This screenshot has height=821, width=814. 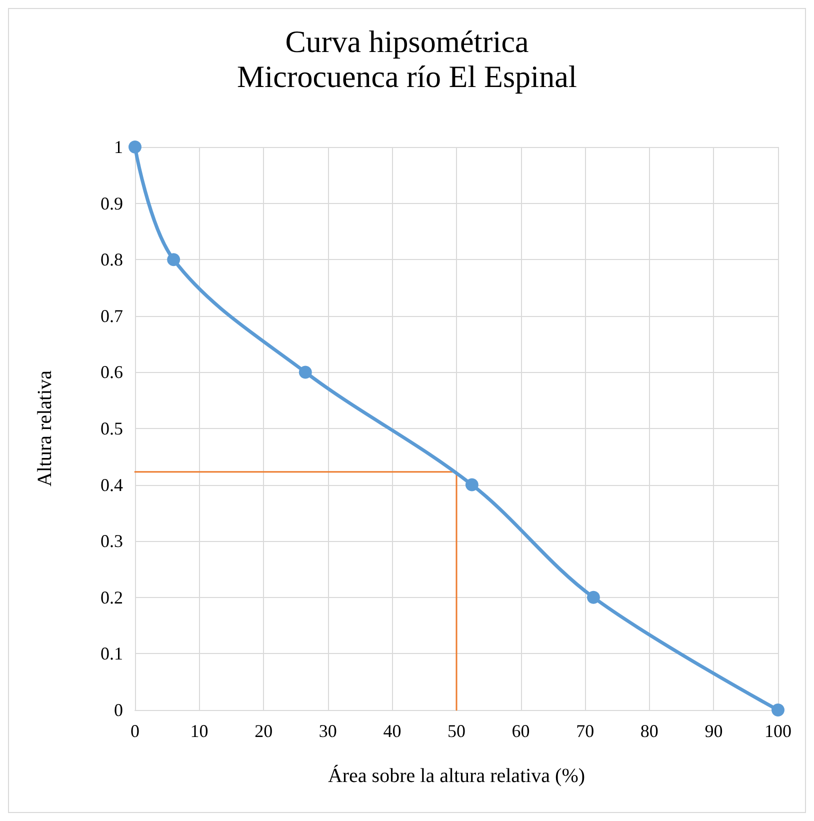 What do you see at coordinates (111, 428) in the screenshot?
I see `y-tick-label: 0.5` at bounding box center [111, 428].